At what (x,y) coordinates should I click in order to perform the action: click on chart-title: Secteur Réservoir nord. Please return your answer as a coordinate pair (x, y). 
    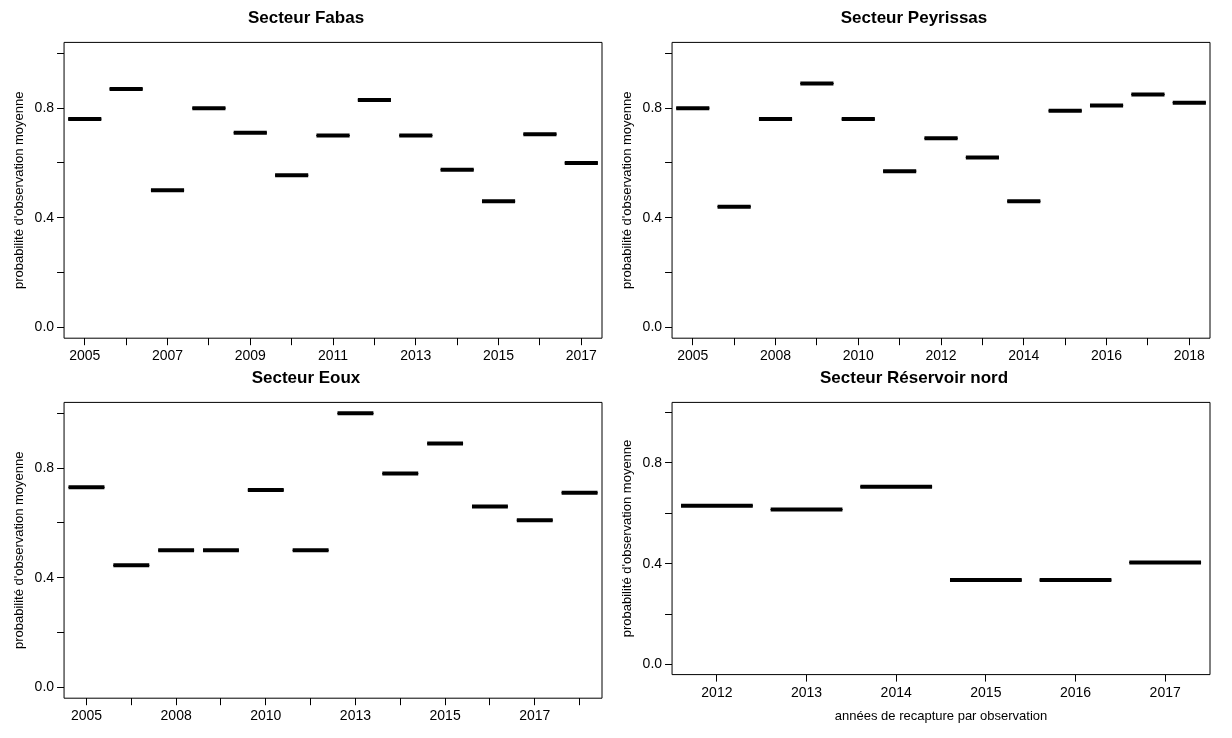
    Looking at the image, I should click on (914, 377).